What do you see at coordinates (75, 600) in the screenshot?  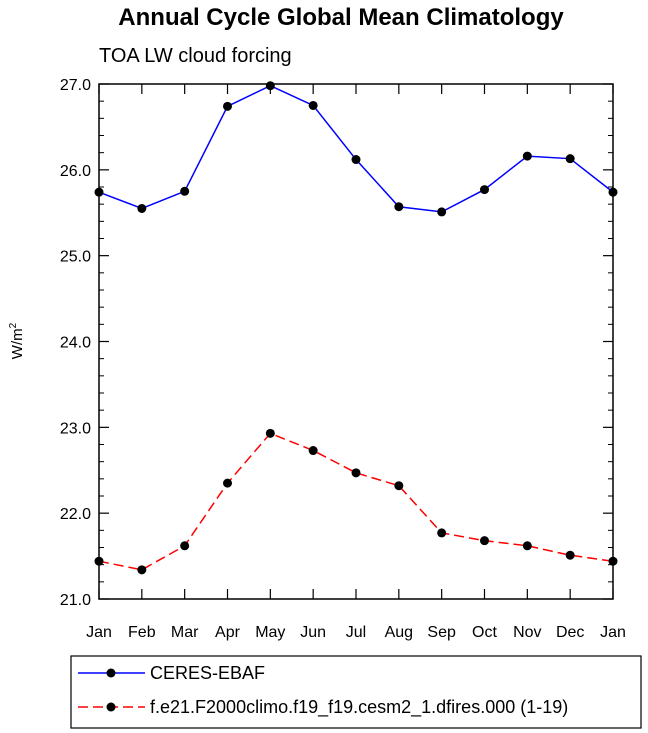 I see `y-tick-label: 21.0` at bounding box center [75, 600].